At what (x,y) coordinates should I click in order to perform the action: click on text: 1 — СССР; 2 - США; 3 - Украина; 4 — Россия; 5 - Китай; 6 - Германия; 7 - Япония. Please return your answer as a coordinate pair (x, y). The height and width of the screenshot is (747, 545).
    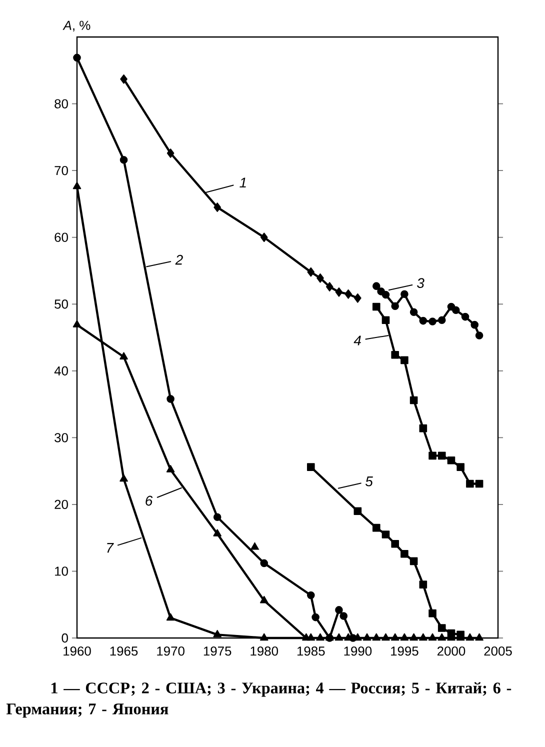
    Looking at the image, I should click on (259, 700).